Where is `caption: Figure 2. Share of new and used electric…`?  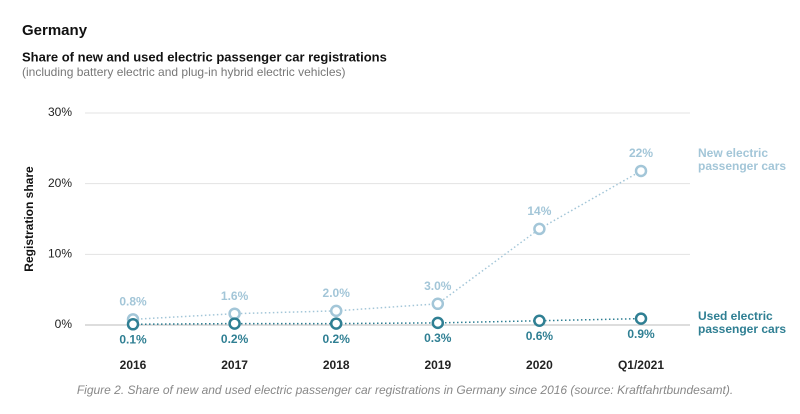 caption: Figure 2. Share of new and used electric… is located at coordinates (405, 390).